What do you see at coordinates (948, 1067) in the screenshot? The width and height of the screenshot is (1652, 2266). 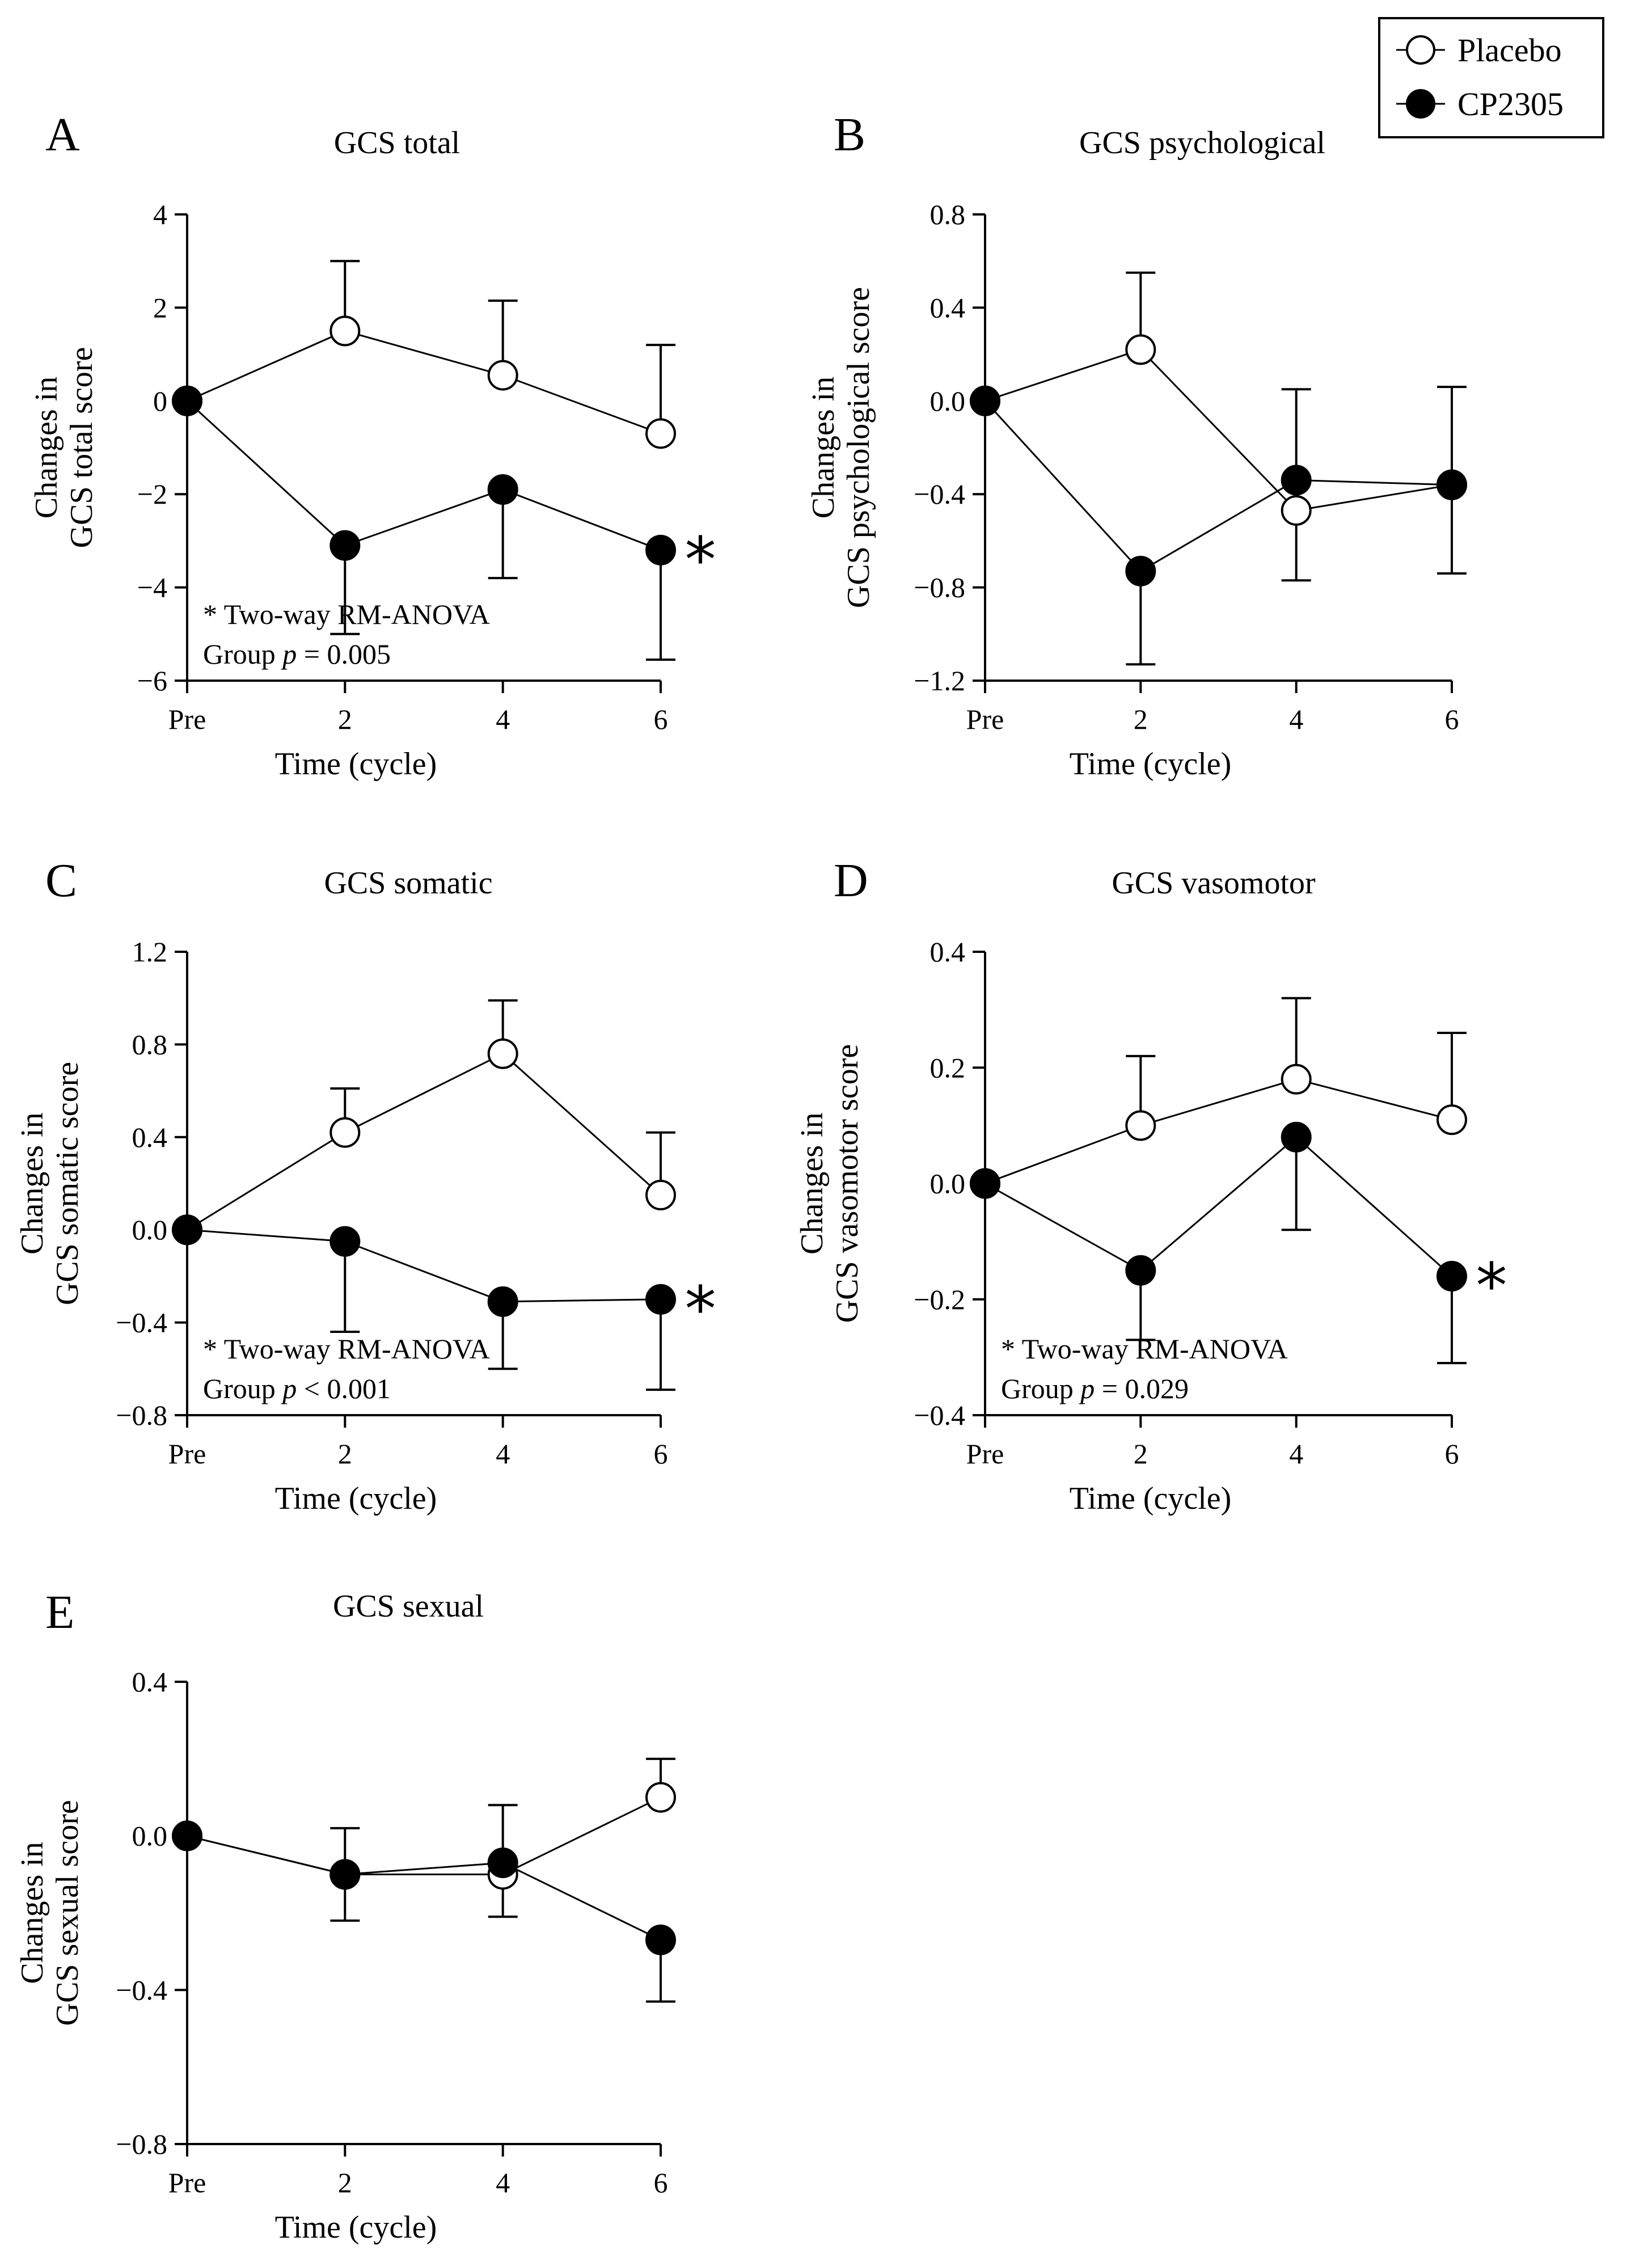 I see `y-tick-label: 0.2` at bounding box center [948, 1067].